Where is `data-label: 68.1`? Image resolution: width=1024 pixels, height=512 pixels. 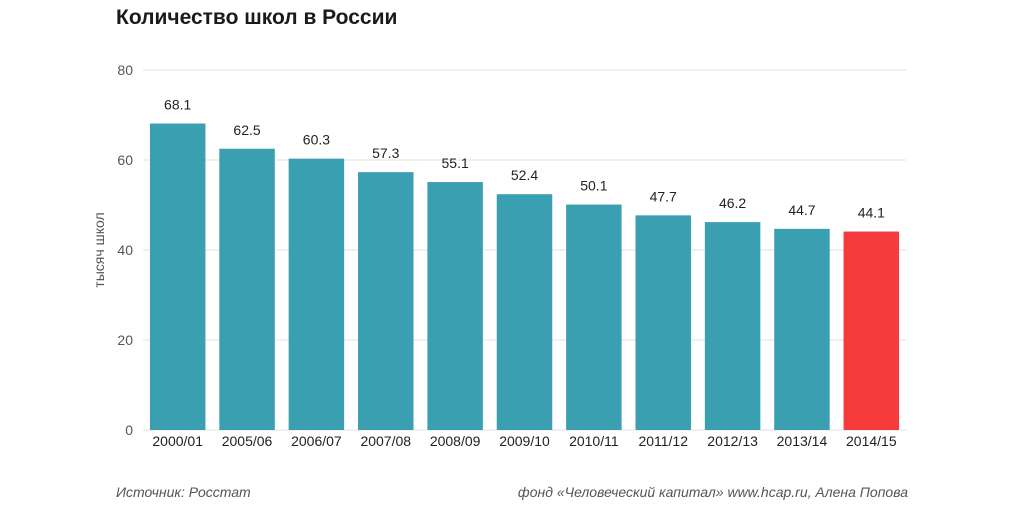 data-label: 68.1 is located at coordinates (177, 105).